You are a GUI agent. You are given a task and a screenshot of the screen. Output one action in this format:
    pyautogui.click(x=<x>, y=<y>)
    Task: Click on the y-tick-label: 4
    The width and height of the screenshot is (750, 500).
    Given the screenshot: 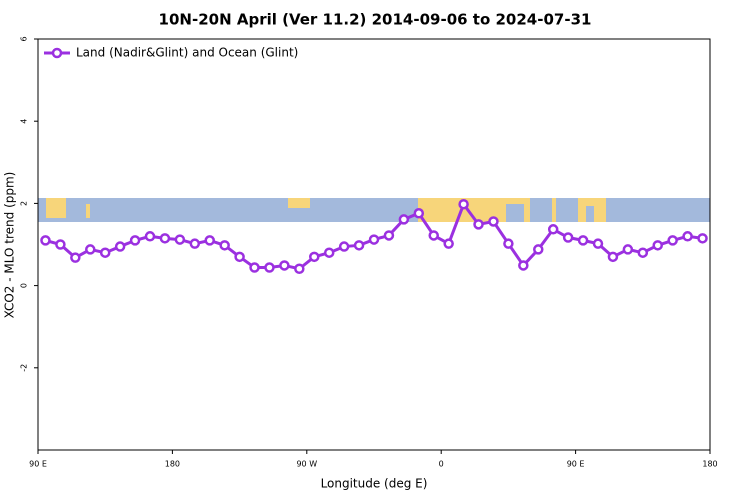 What is the action you would take?
    pyautogui.click(x=24, y=121)
    